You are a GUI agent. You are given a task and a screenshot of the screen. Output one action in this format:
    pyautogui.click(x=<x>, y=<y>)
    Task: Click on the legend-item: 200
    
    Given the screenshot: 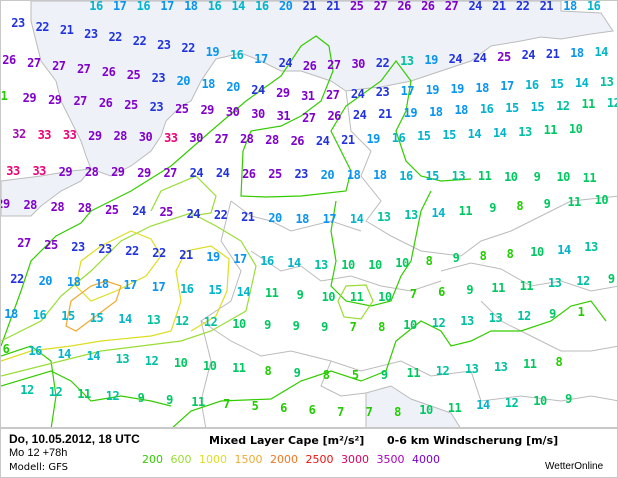 What is the action you would take?
    pyautogui.click(x=152, y=459)
    